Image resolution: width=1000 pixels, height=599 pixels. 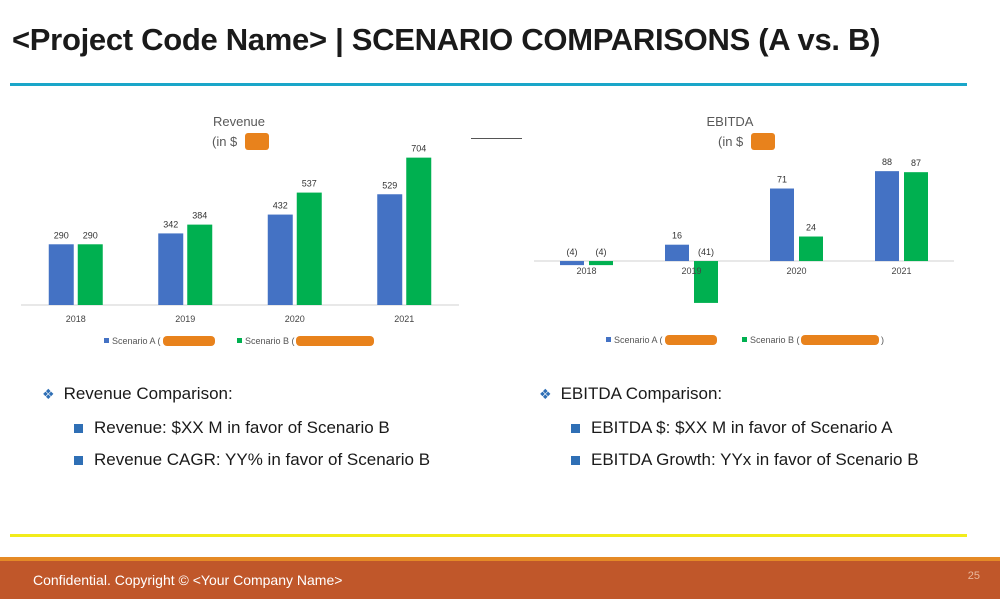 I want to click on chart-title: Revenue, so click(x=239, y=121).